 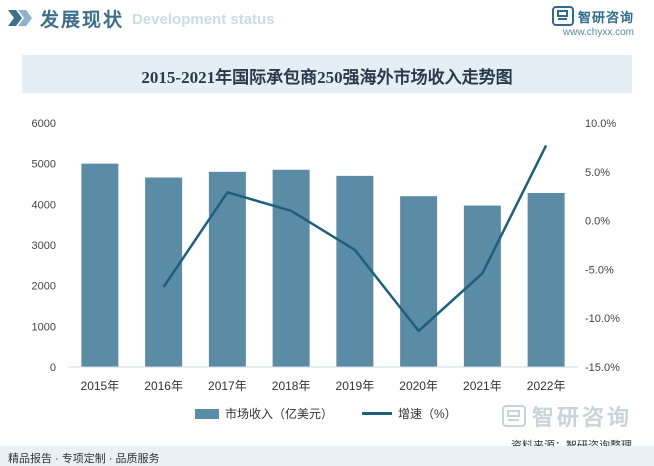 What do you see at coordinates (44, 165) in the screenshot?
I see `left-tick-label: 5000` at bounding box center [44, 165].